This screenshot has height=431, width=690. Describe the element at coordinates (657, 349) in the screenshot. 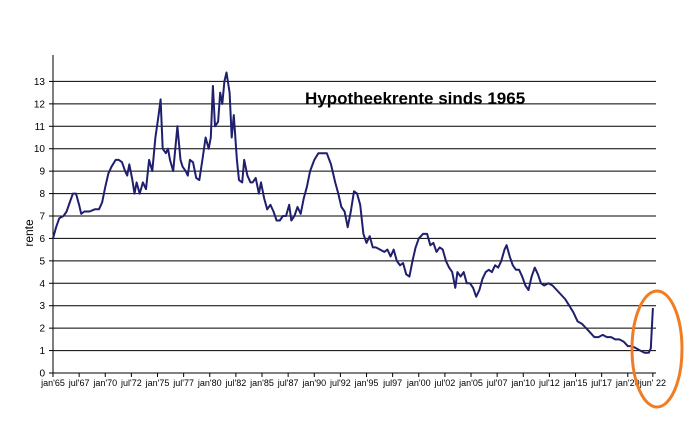

I see `highlight-circle` at that location.